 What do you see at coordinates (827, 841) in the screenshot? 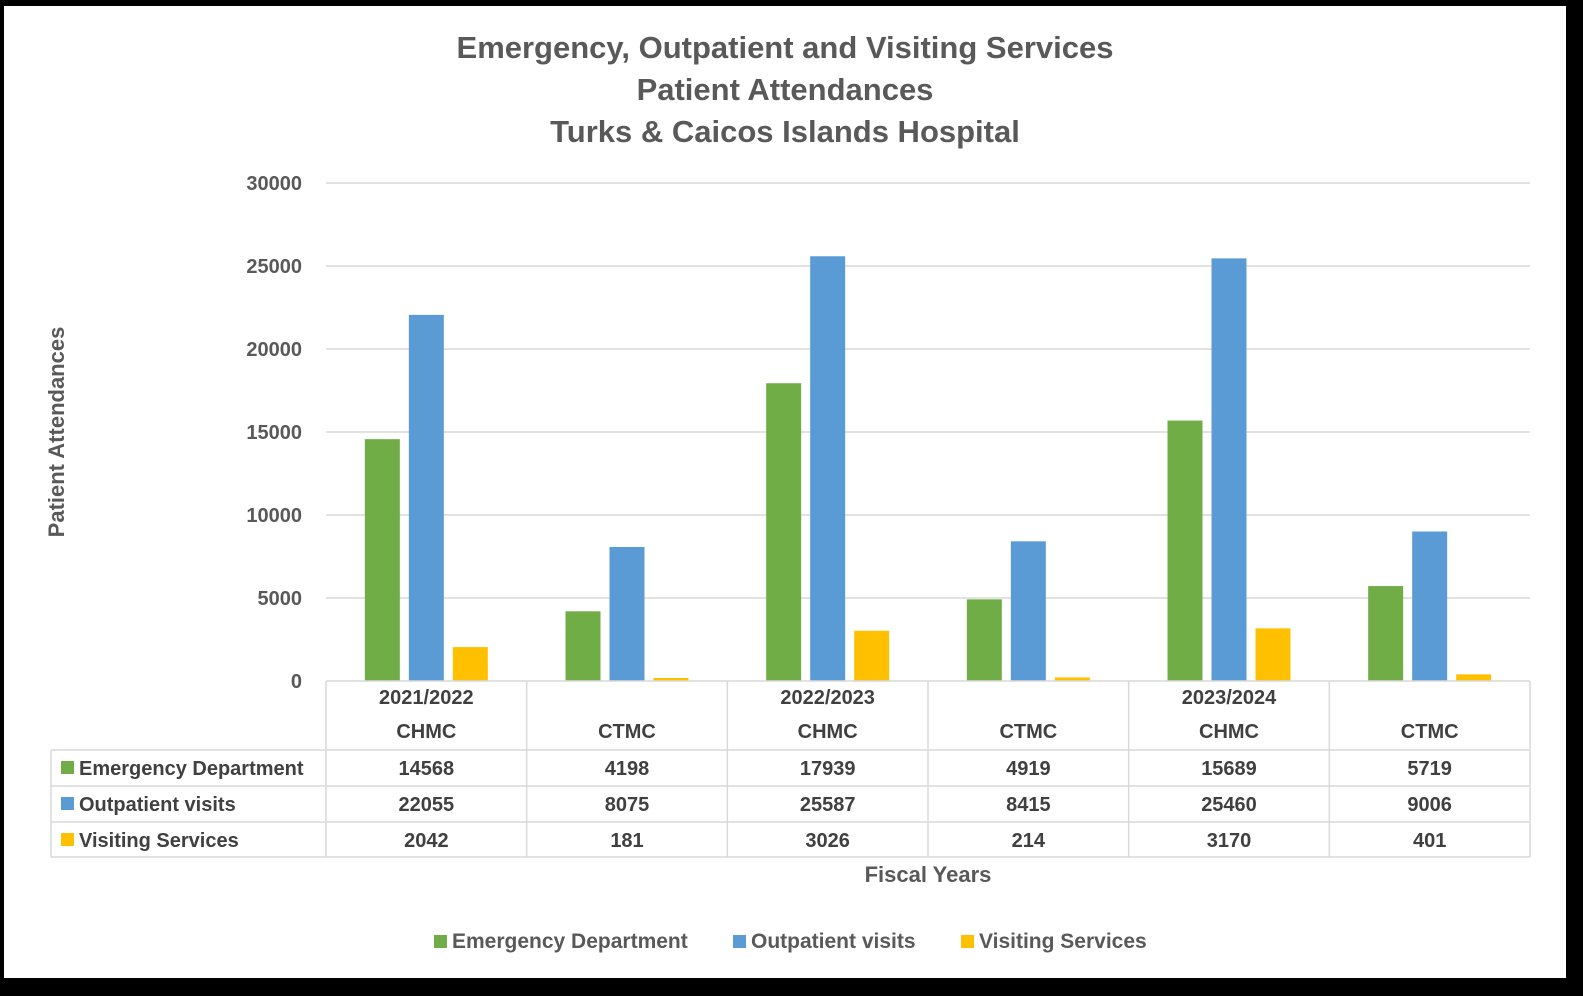
I see `table-value: 3026` at bounding box center [827, 841].